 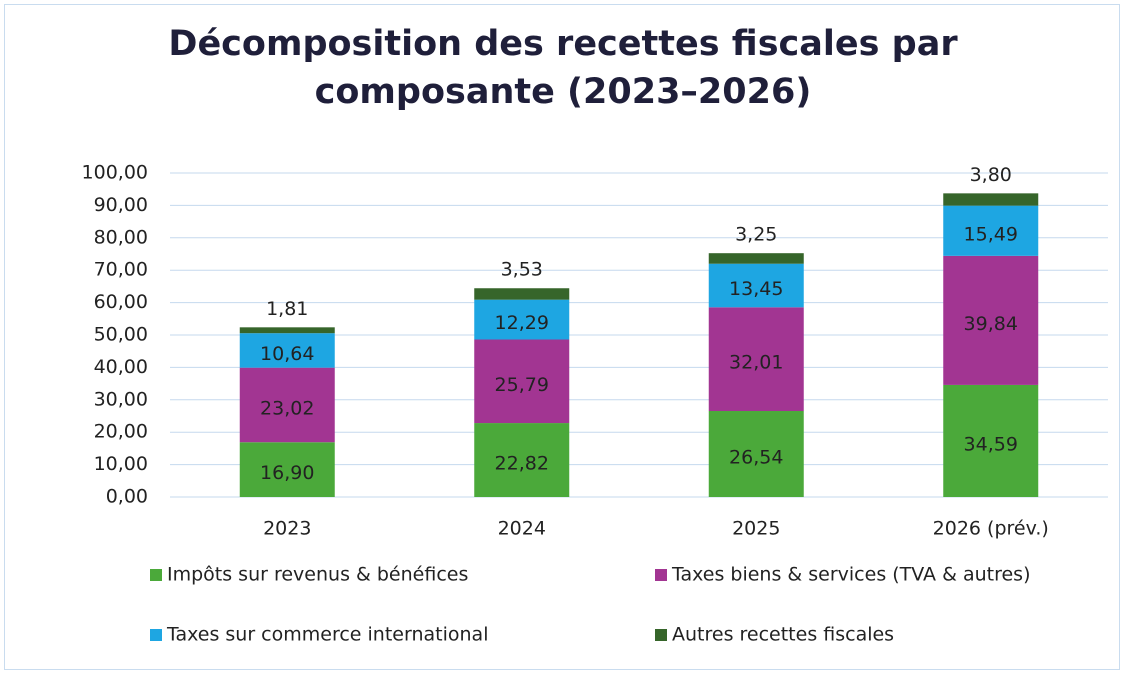 What do you see at coordinates (850, 575) in the screenshot?
I see `legend-label: Taxes biens & services (TVA & autres)` at bounding box center [850, 575].